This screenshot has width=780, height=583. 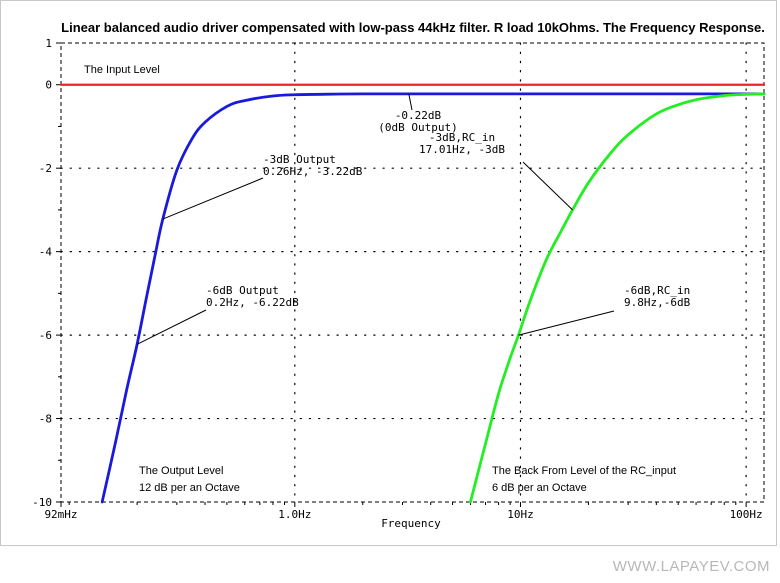 I want to click on y-tick-label: 0, so click(x=48, y=85).